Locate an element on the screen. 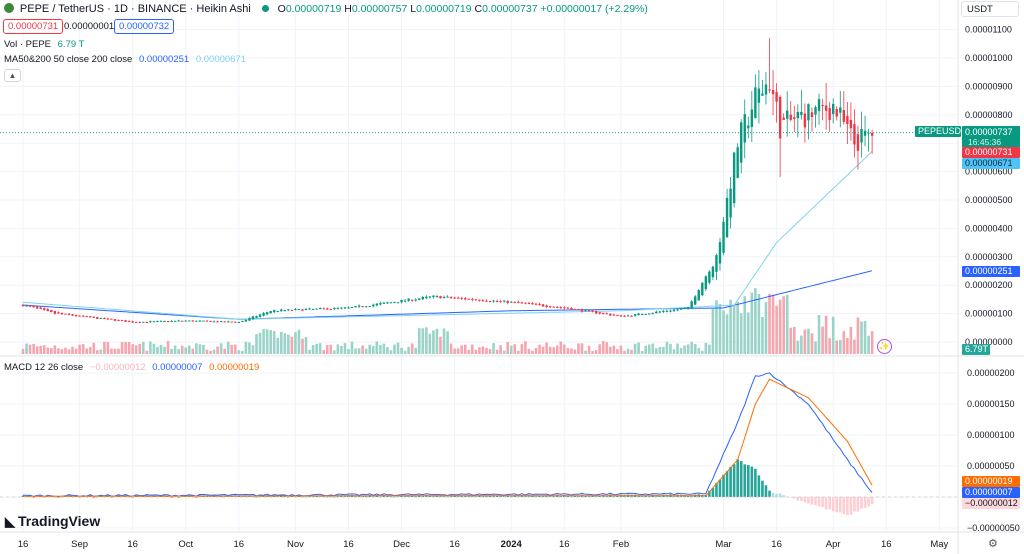 The image size is (1024, 554). lightning-icon: ✨ is located at coordinates (884, 346).